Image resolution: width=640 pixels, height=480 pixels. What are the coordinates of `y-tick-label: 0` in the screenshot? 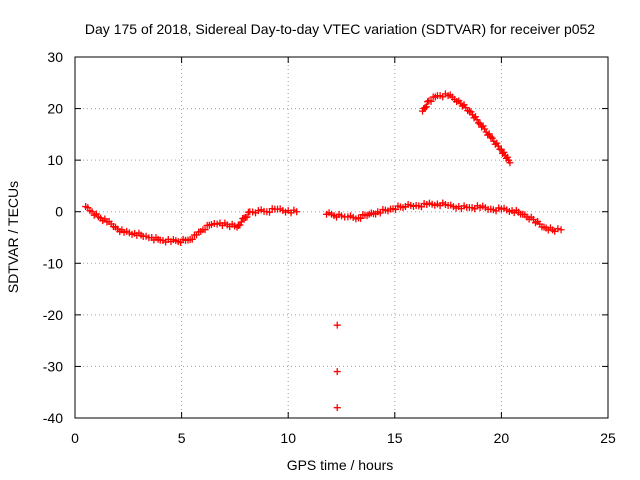 It's located at (59, 212).